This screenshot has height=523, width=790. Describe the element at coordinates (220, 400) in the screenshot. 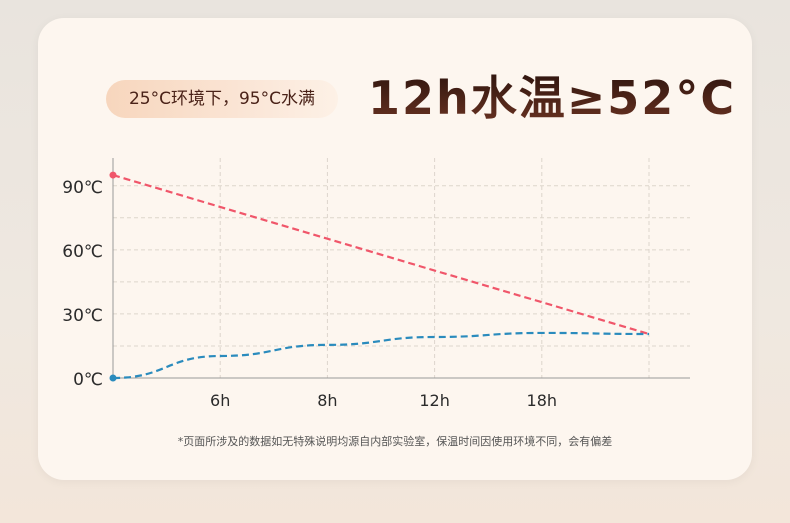

I see `x-tick-label: 6h` at that location.